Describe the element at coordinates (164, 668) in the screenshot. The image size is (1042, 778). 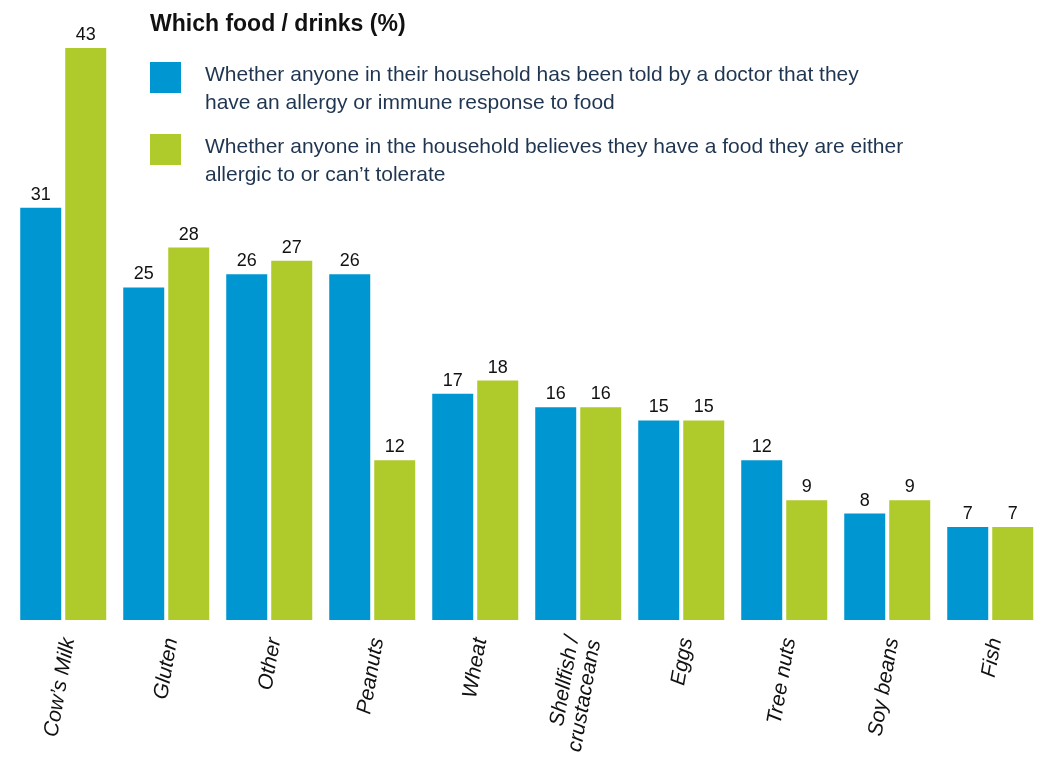
I see `x-tick-label: Gluten` at that location.